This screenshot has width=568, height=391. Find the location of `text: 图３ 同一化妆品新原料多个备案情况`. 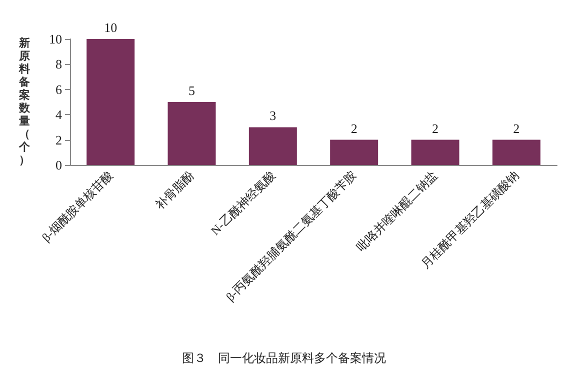

text: 图３ 同一化妆品新原料多个备案情况 is located at coordinates (284, 358).